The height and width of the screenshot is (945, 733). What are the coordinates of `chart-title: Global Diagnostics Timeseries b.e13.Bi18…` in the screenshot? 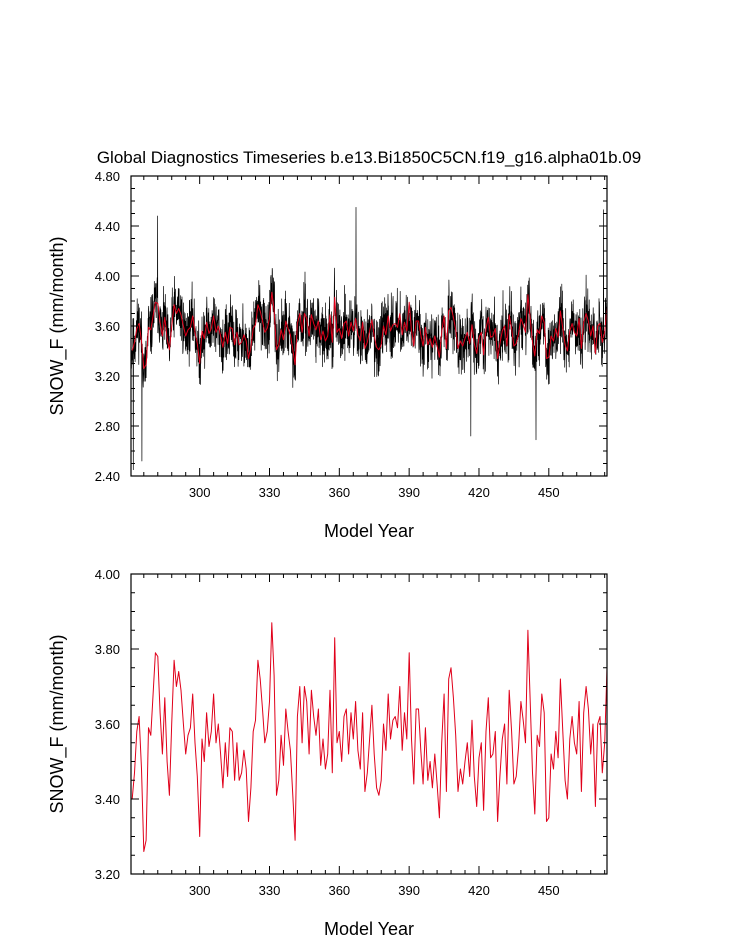 It's located at (369, 157).